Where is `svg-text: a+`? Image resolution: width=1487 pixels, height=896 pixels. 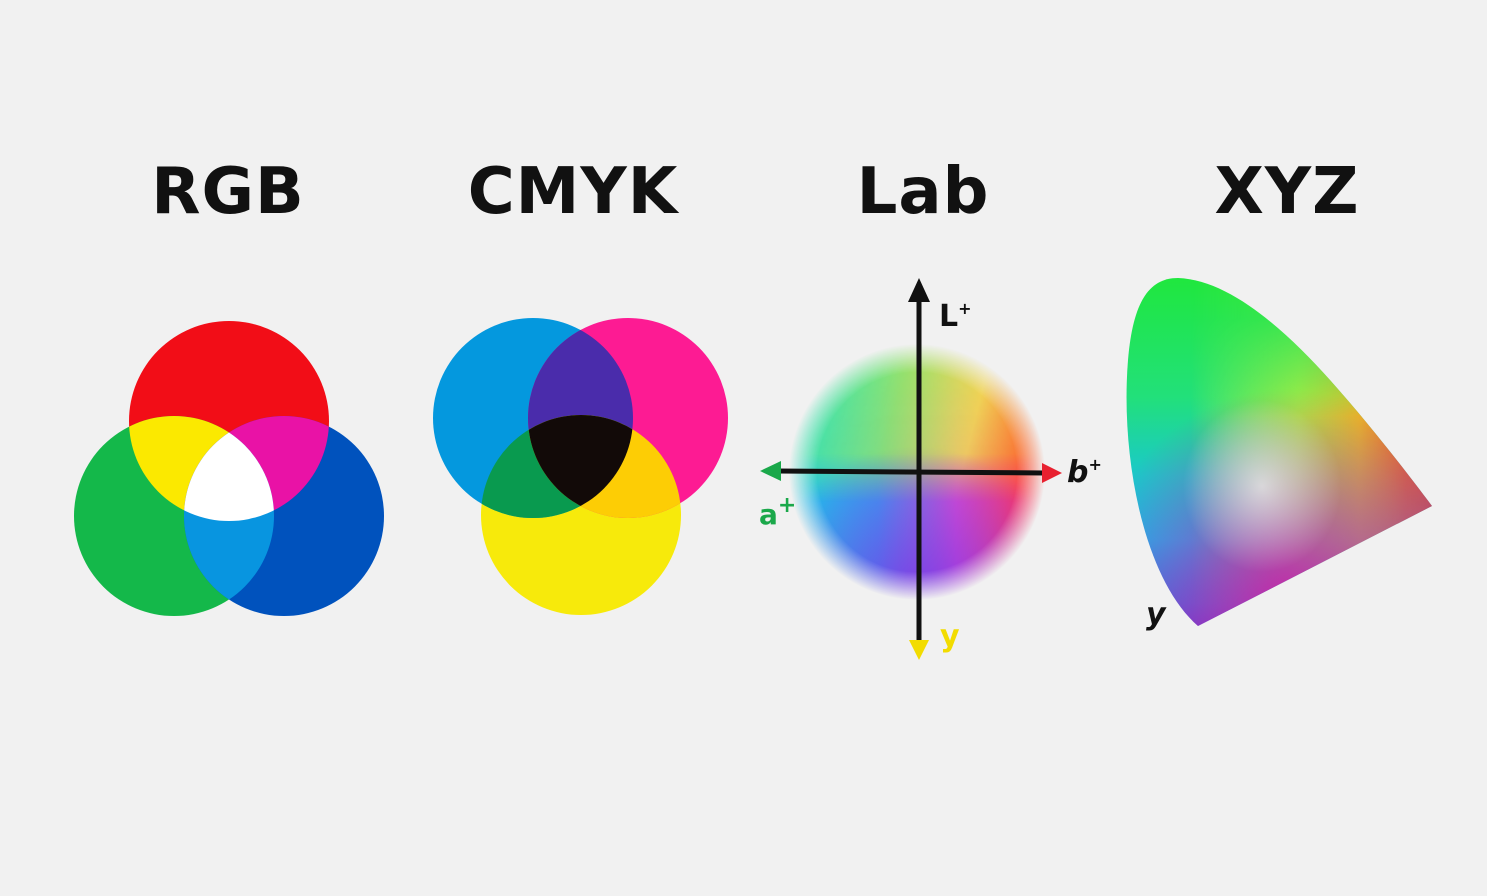 svg-text: a+ is located at coordinates (777, 512).